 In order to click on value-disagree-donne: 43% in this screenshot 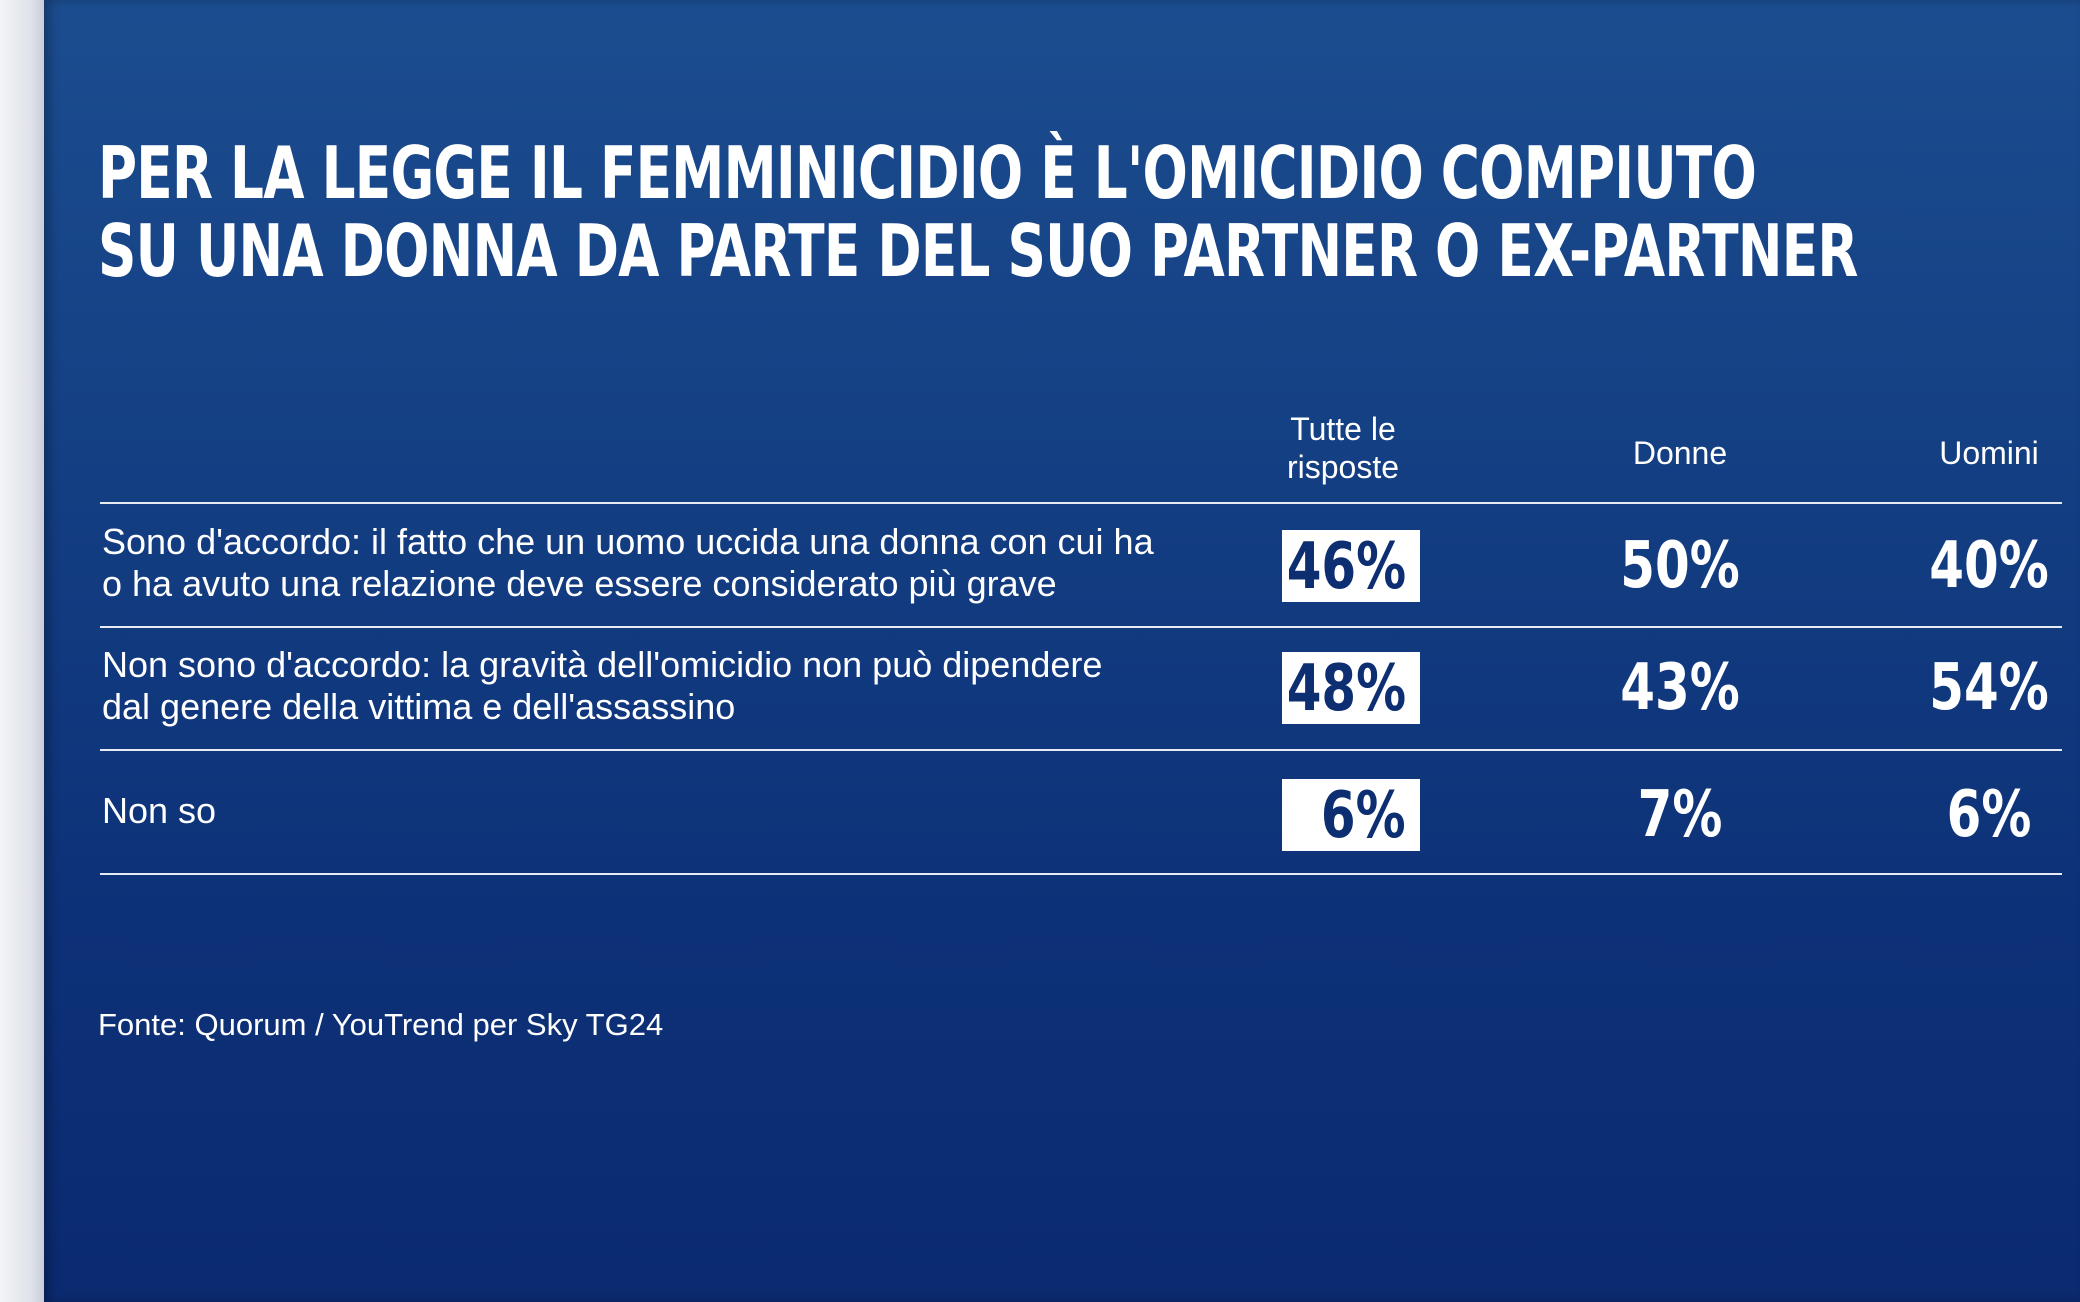, I will do `click(1680, 688)`.